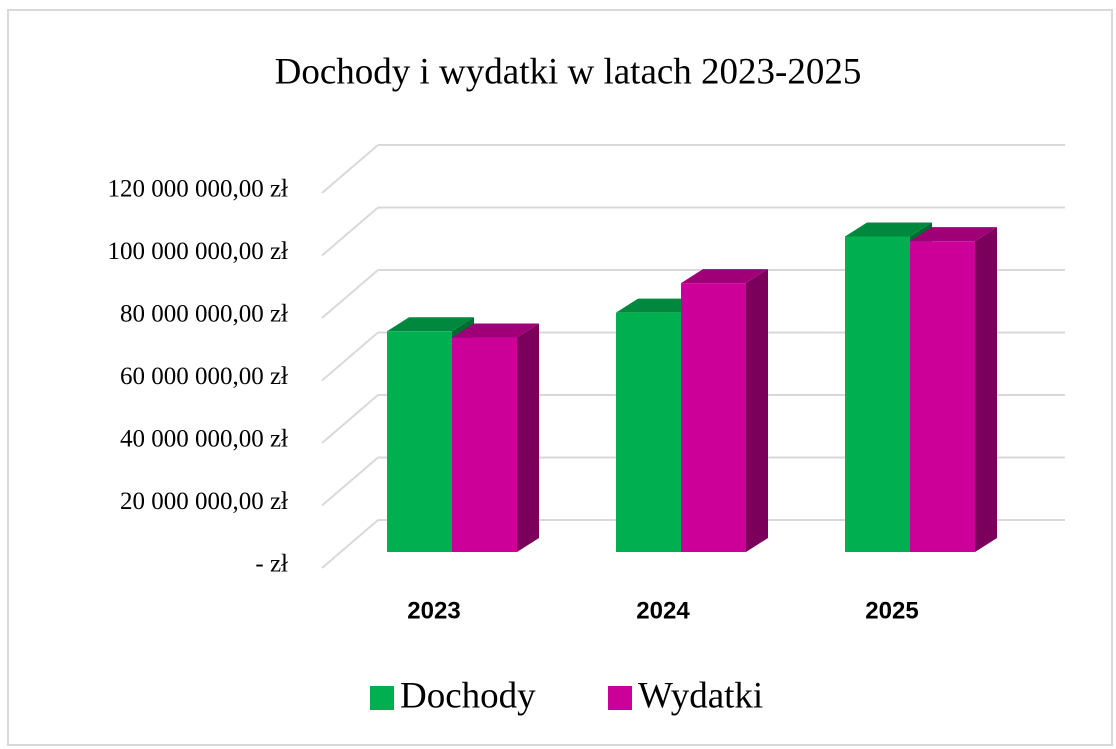 The image size is (1116, 749). I want to click on y-tick-label: - zł, so click(271, 564).